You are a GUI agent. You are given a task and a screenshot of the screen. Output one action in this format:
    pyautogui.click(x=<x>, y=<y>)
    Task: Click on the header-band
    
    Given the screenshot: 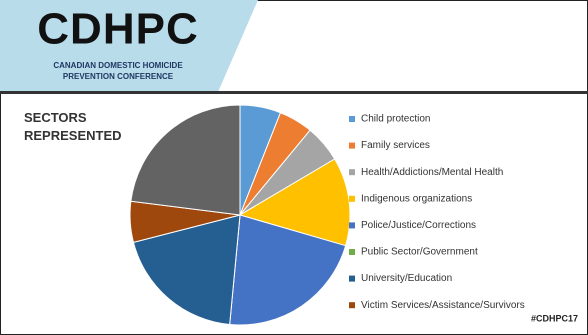 What is the action you would take?
    pyautogui.click(x=129, y=46)
    